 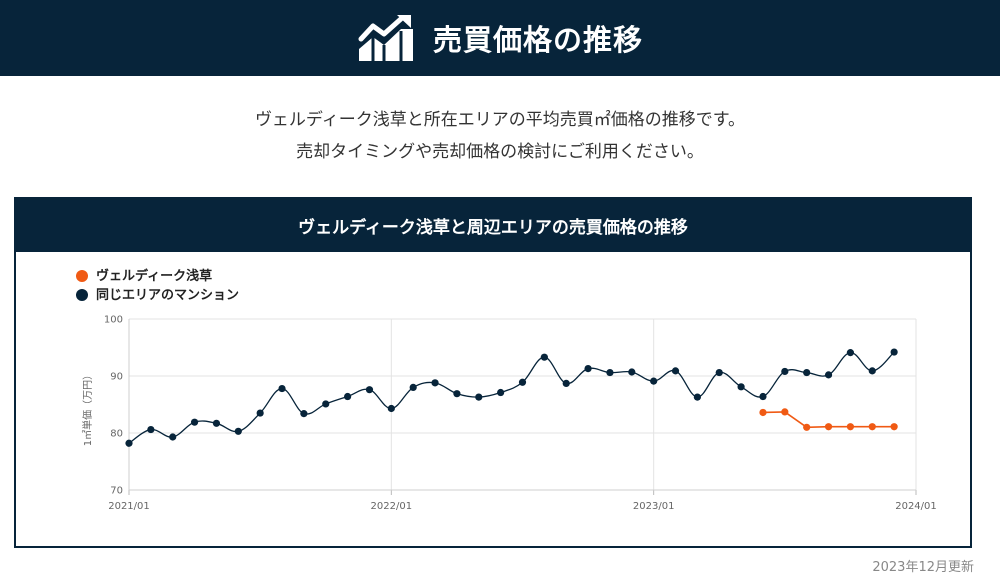 What do you see at coordinates (500, 152) in the screenshot?
I see `intro-line-2: 売却タイミングや売却価格の検討にご利用ください。` at bounding box center [500, 152].